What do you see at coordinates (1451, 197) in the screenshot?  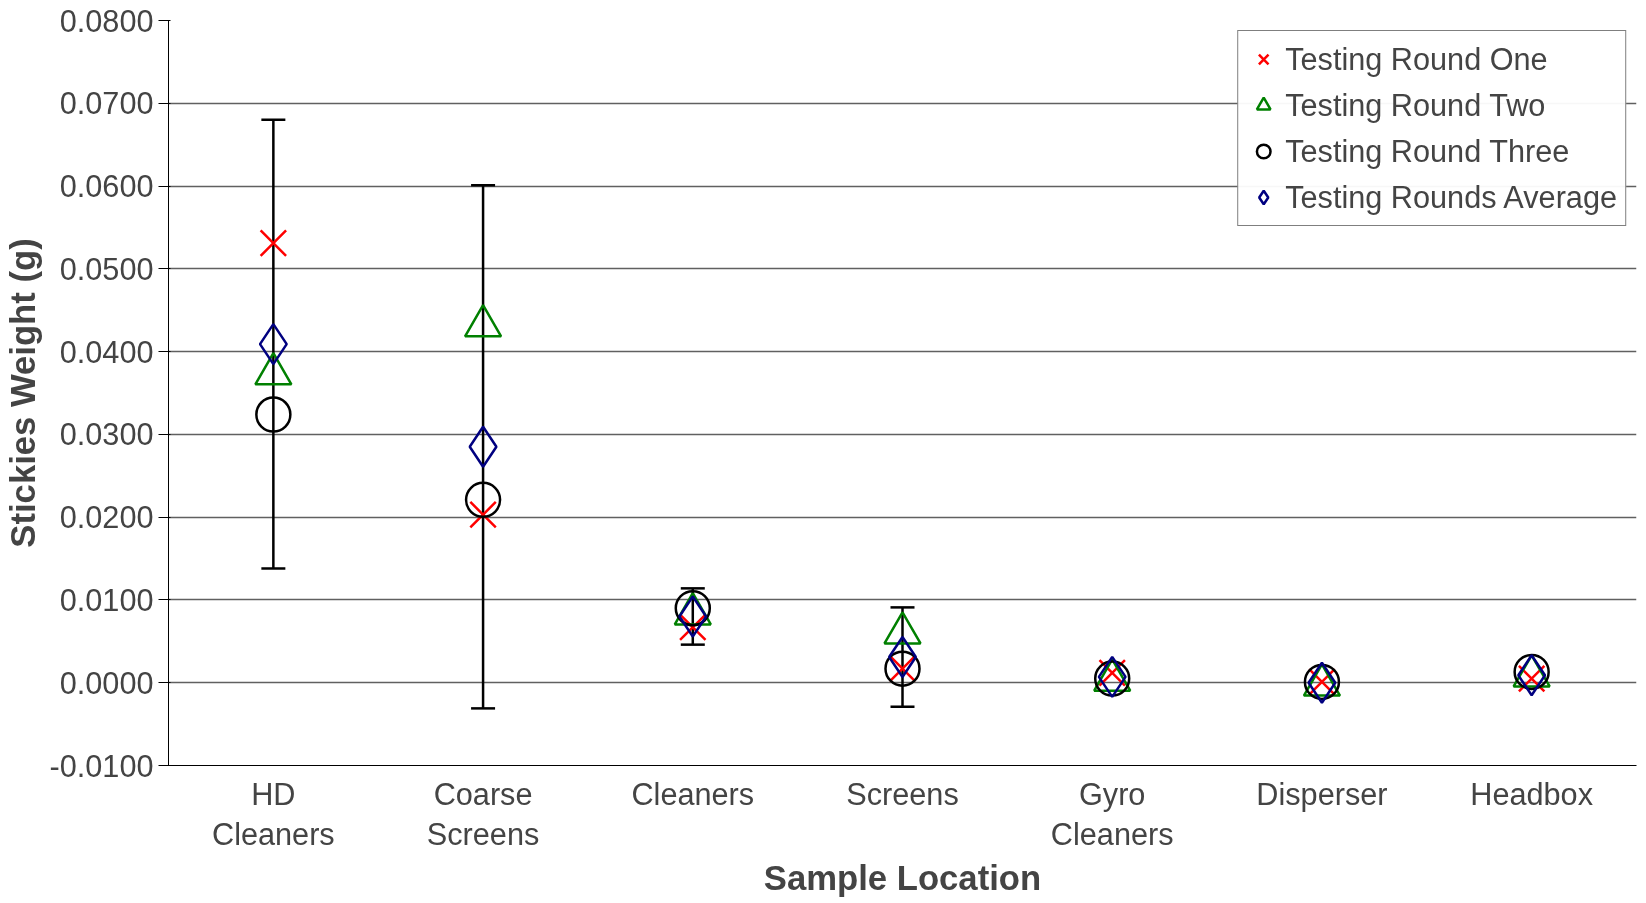 I see `legend-label: Testing Rounds Average` at bounding box center [1451, 197].